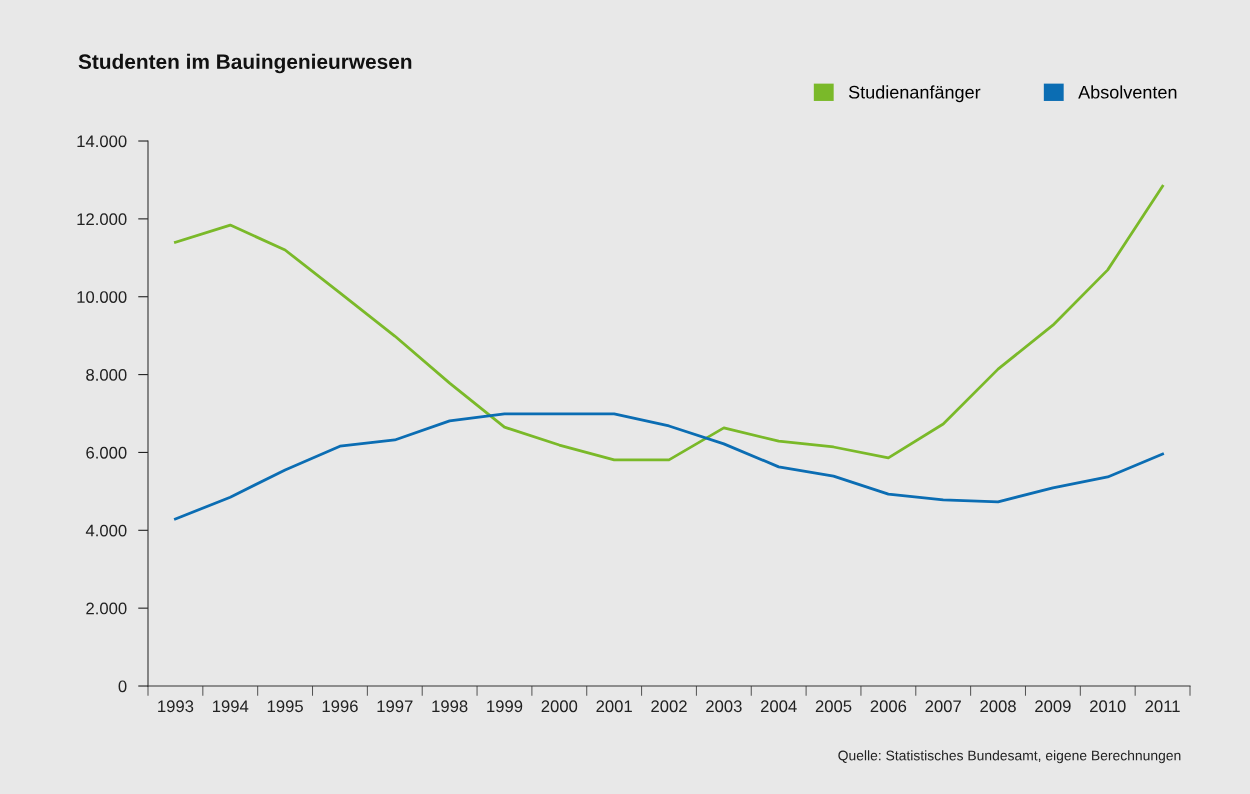 Image resolution: width=1250 pixels, height=794 pixels. Describe the element at coordinates (914, 94) in the screenshot. I see `legend-label: Studienanfänger` at that location.